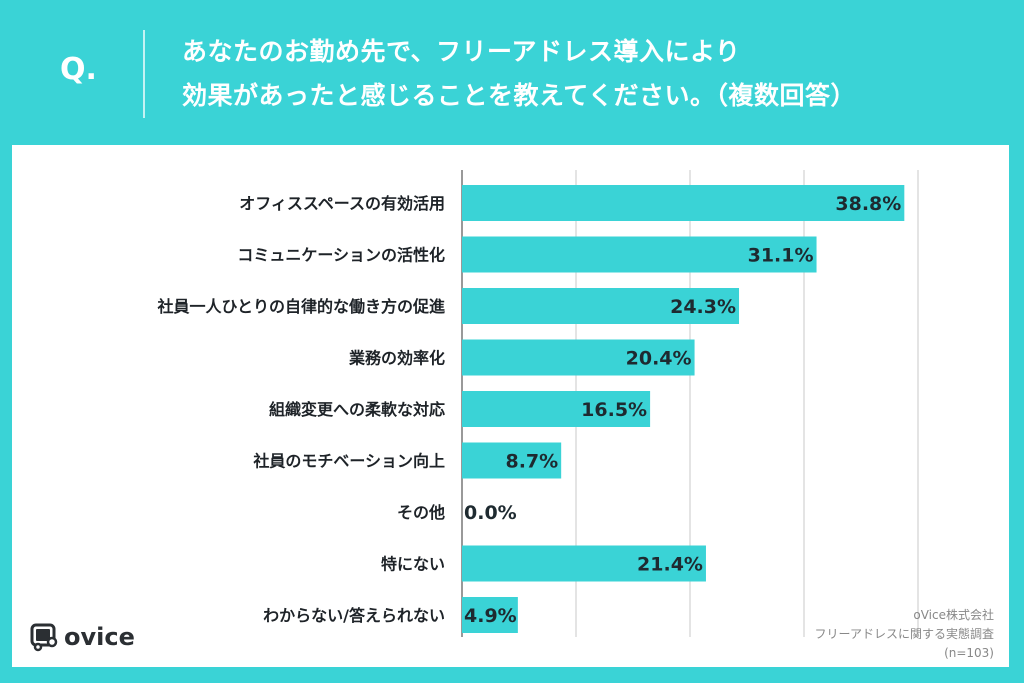  What do you see at coordinates (342, 203) in the screenshot?
I see `category-label: オフィススペースの有効活用` at bounding box center [342, 203].